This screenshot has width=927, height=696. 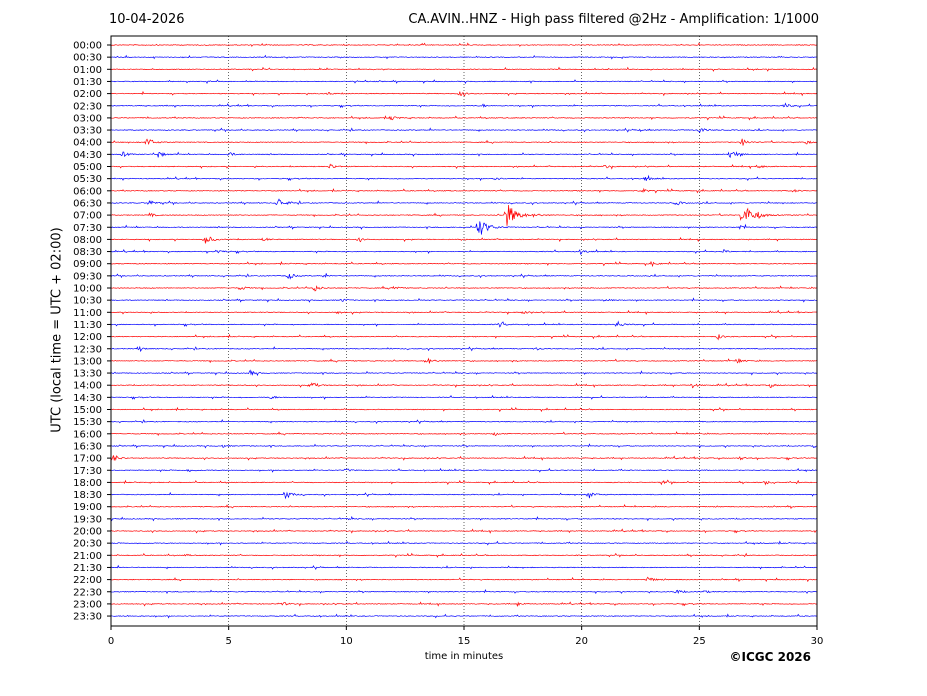 I want to click on x-tick-label: 20, so click(x=581, y=641).